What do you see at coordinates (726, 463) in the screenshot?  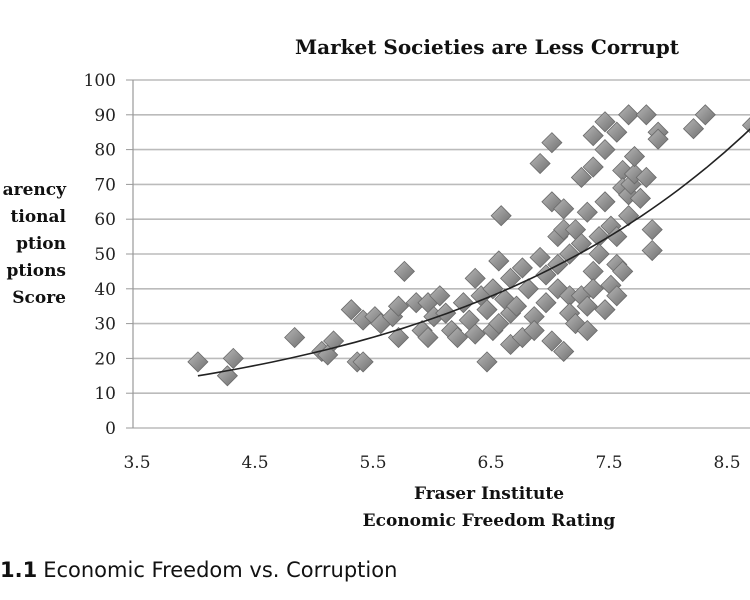 I see `x-tick-label: 8.5` at bounding box center [726, 463].